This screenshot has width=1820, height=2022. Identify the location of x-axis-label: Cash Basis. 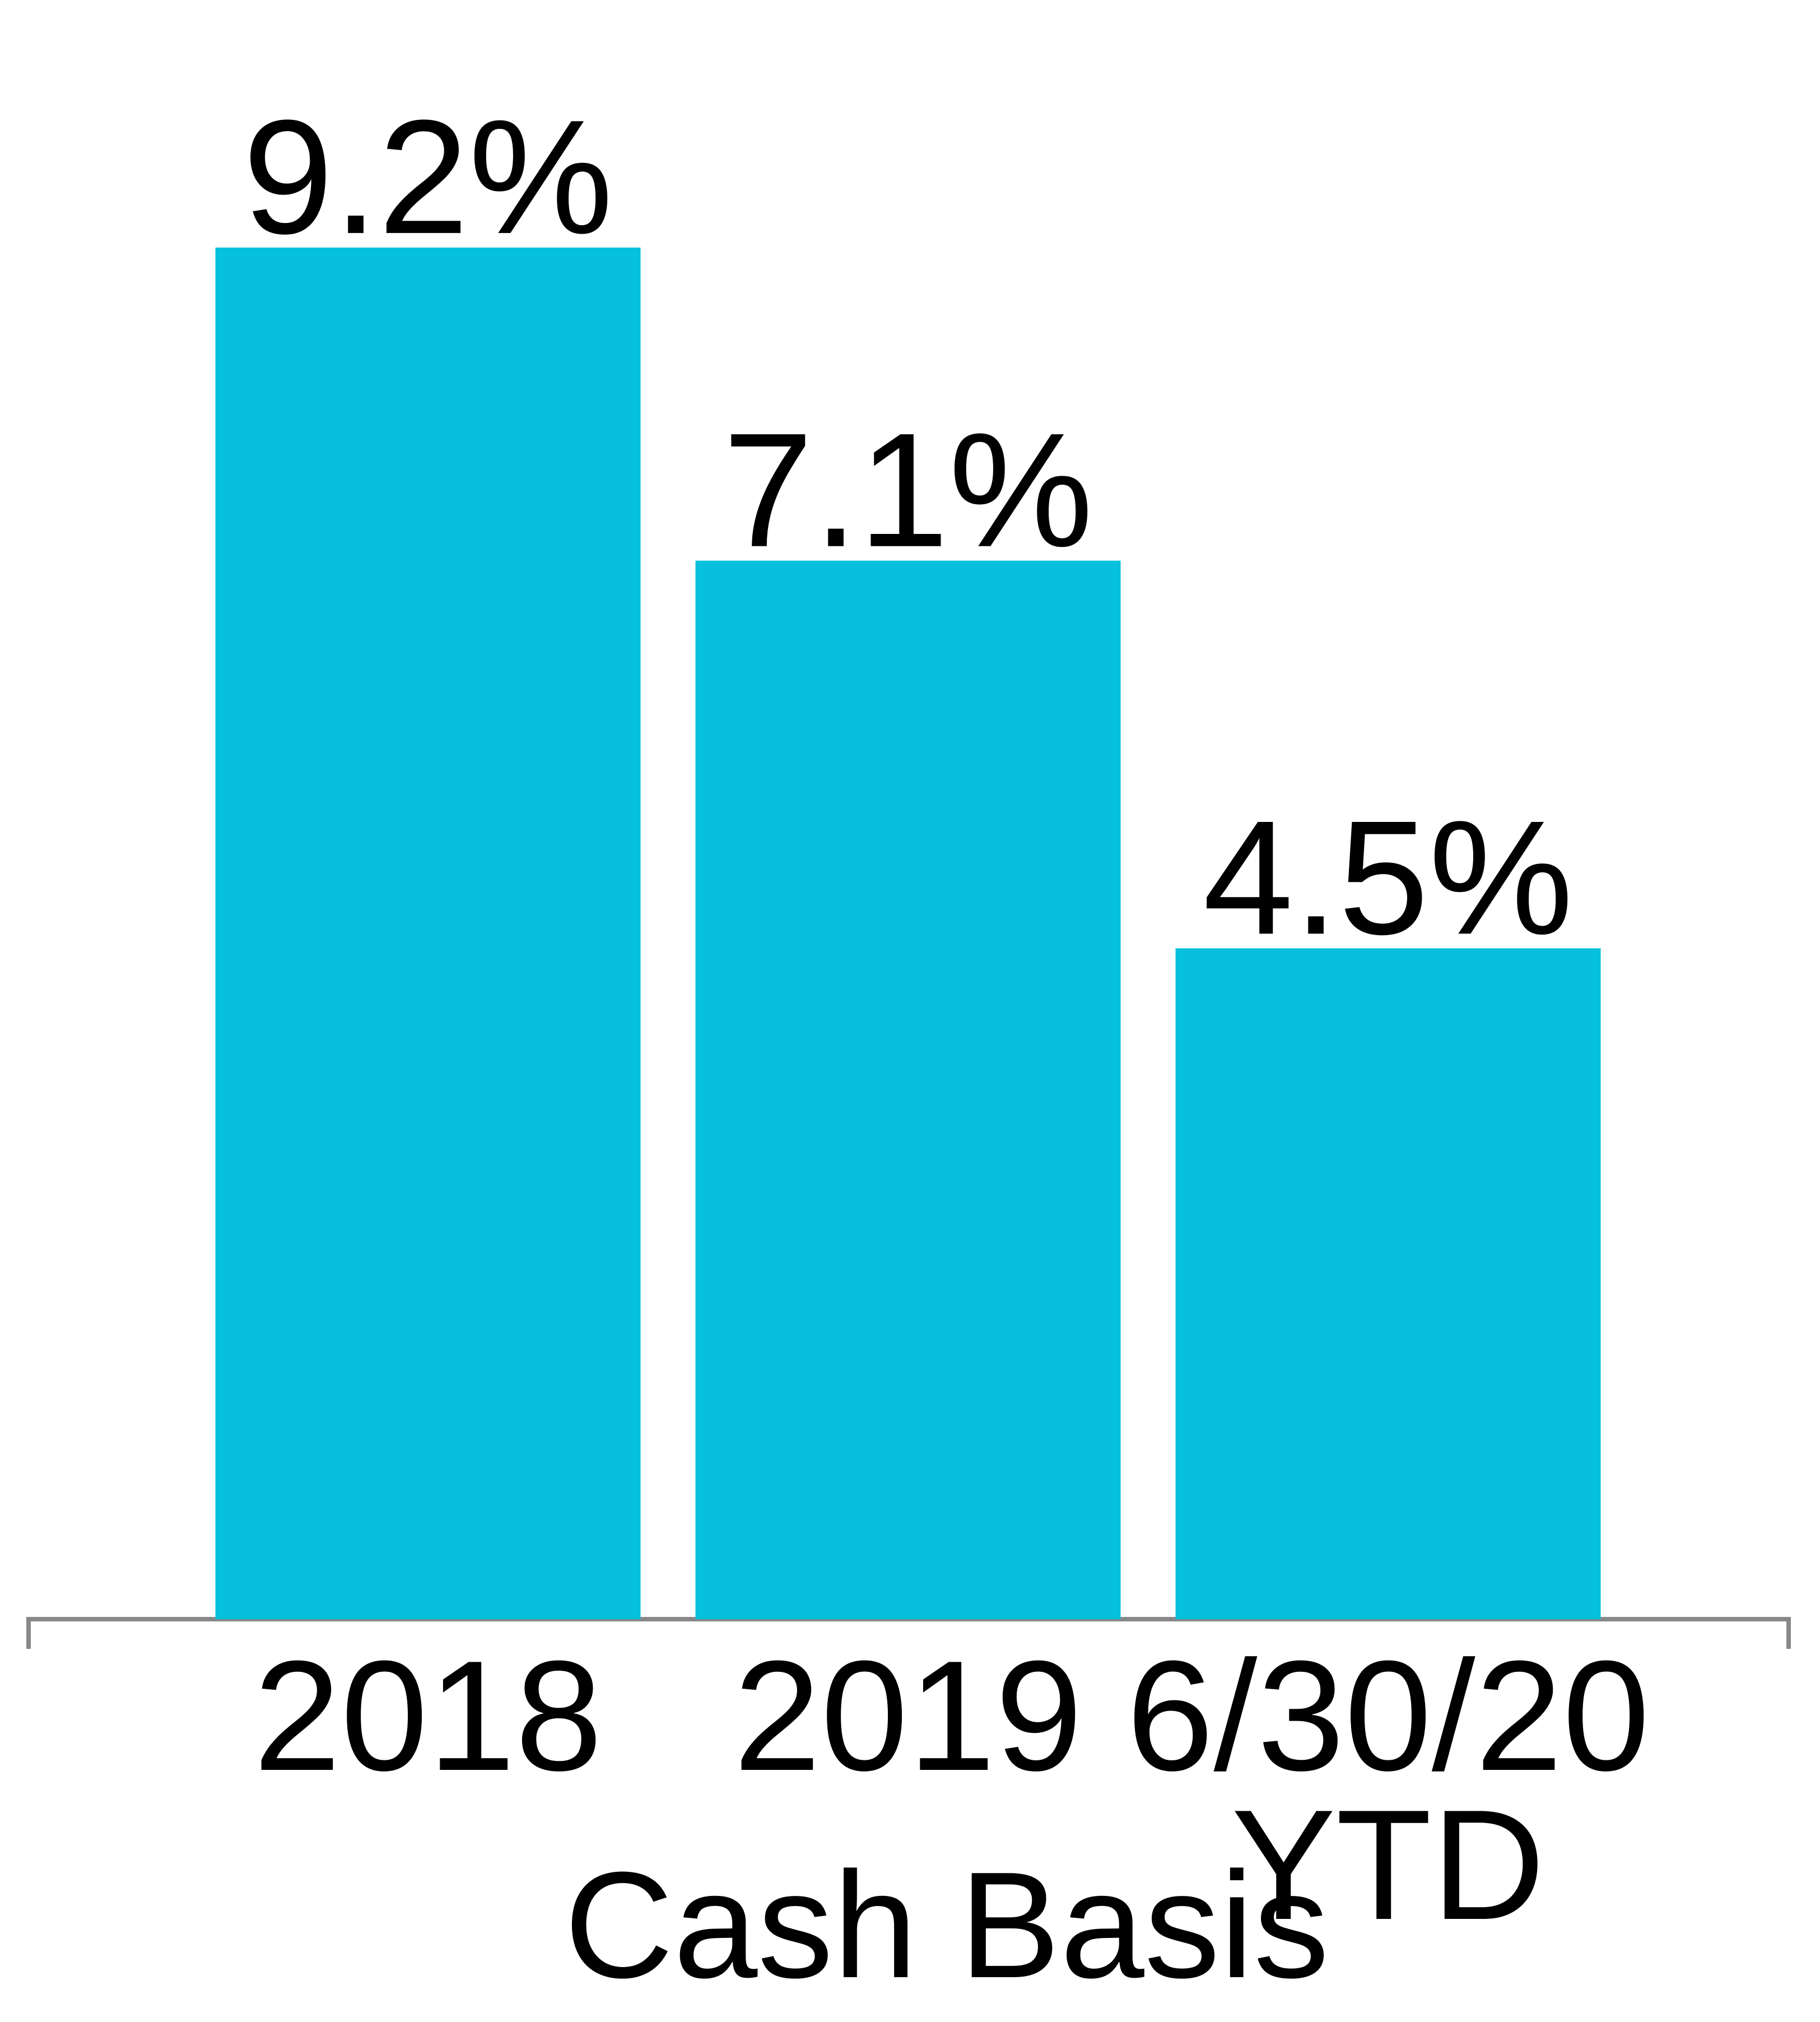
(947, 1926).